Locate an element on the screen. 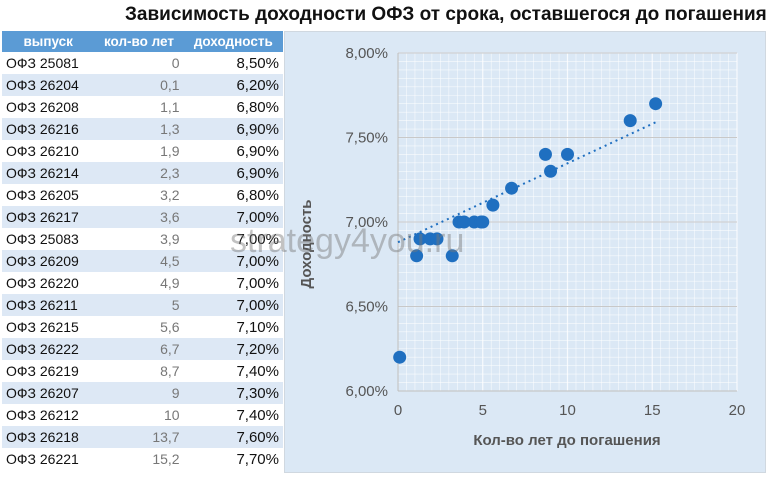 Image resolution: width=768 pixels, height=477 pixels. table-row: ОФЗ 26216 1,3 6,90% is located at coordinates (142, 129).